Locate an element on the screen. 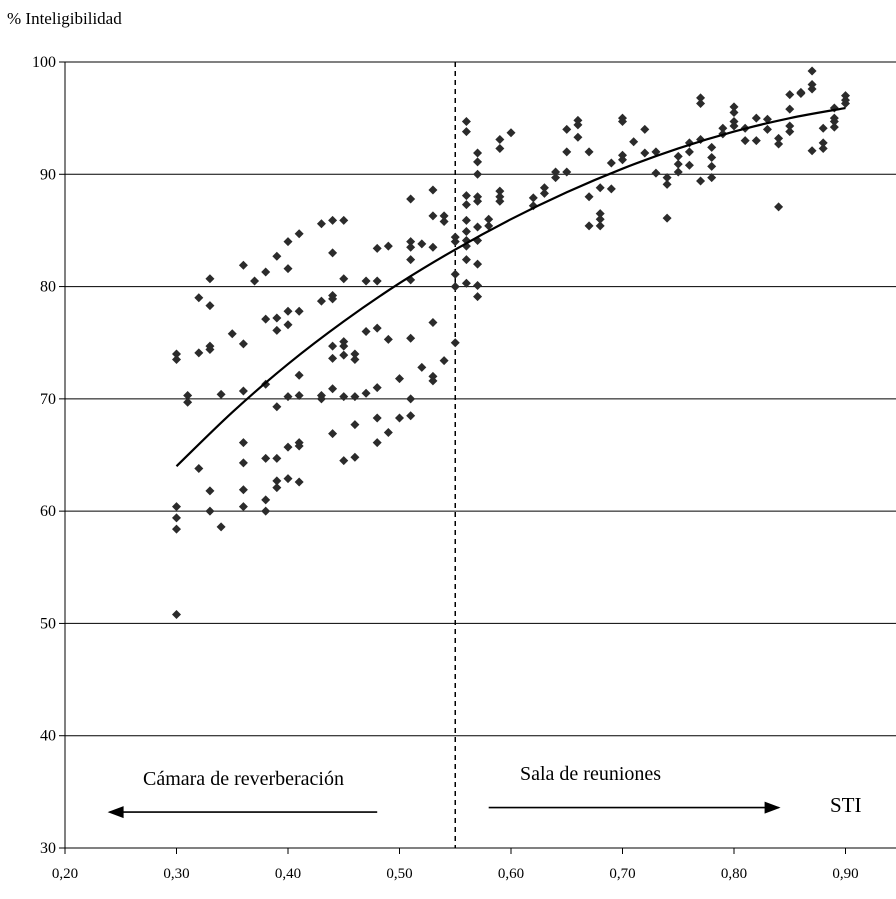  arrow-right-head is located at coordinates (772, 807).